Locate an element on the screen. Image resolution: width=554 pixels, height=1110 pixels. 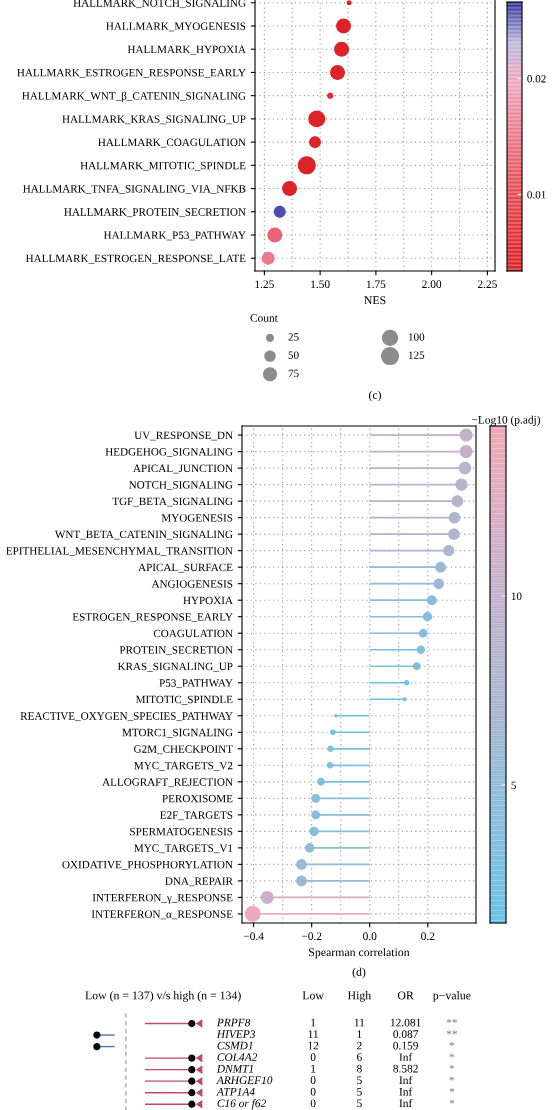
text: 8.582 is located at coordinates (405, 1068).